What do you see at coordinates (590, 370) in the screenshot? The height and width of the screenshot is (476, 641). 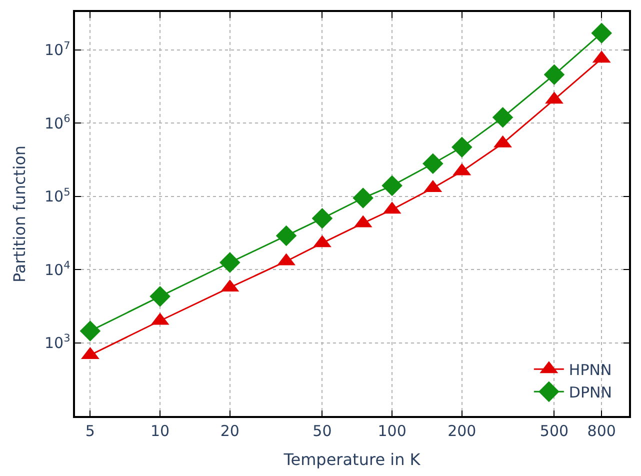 I see `legend-label: HPNN` at bounding box center [590, 370].